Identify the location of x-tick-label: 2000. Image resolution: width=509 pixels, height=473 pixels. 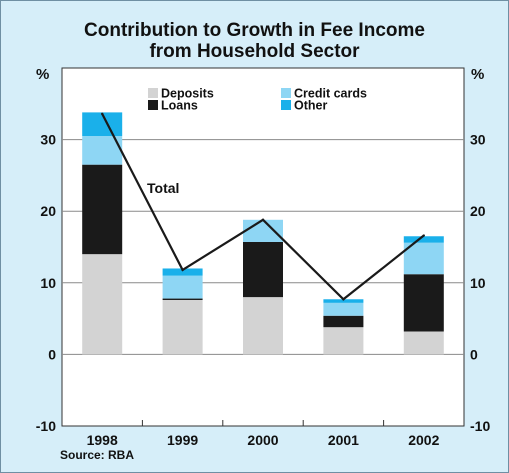
(262, 440).